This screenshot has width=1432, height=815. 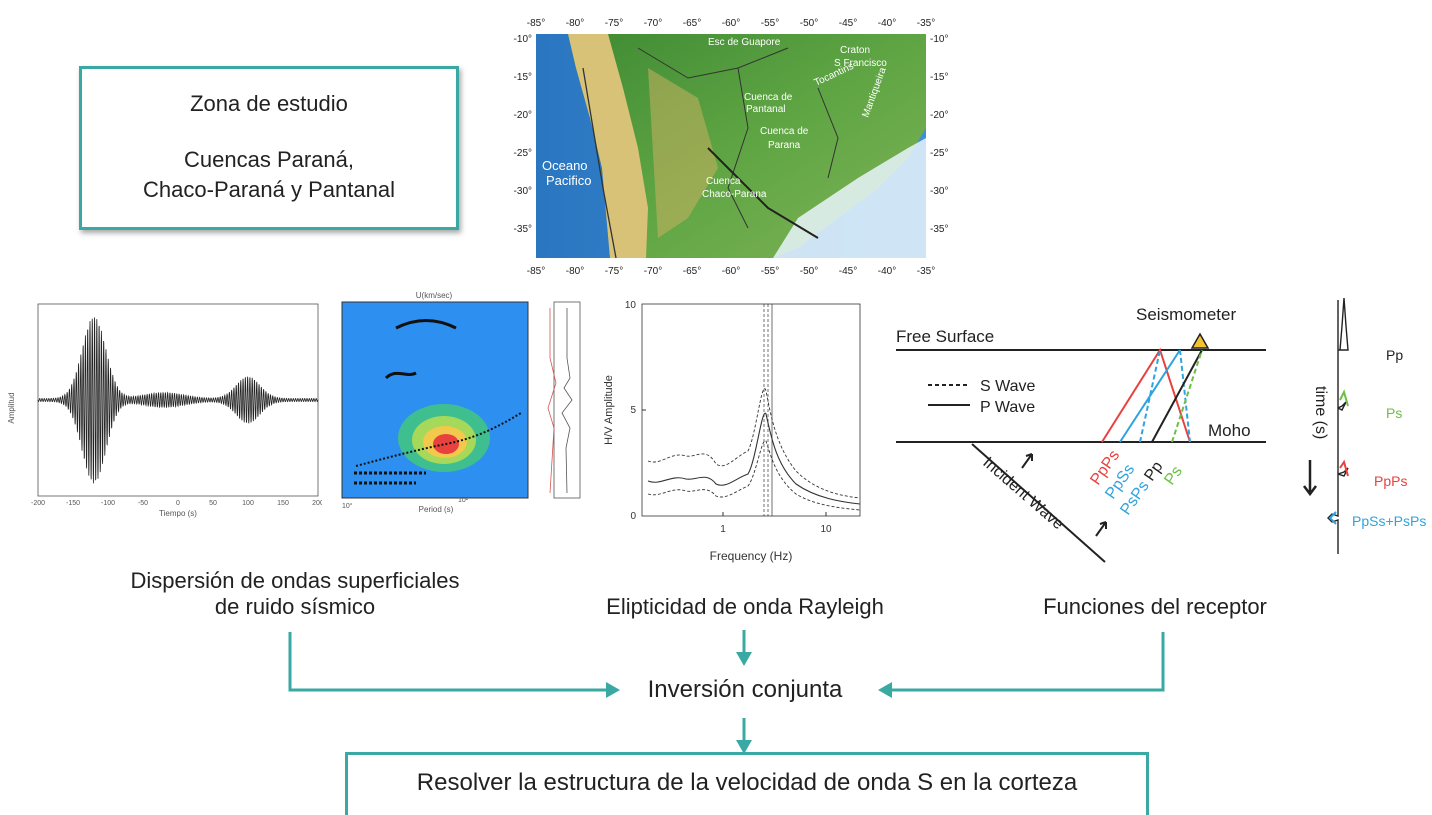 I want to click on hv-mean-curve, so click(x=754, y=458).